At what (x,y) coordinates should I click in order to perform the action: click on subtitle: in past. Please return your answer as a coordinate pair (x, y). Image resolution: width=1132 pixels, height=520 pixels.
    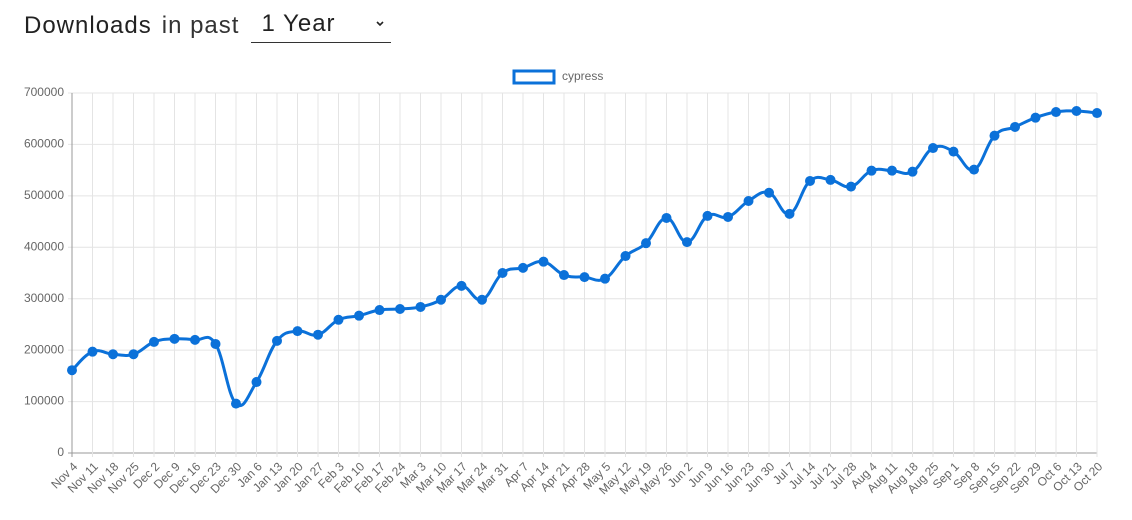
    Looking at the image, I should click on (200, 25).